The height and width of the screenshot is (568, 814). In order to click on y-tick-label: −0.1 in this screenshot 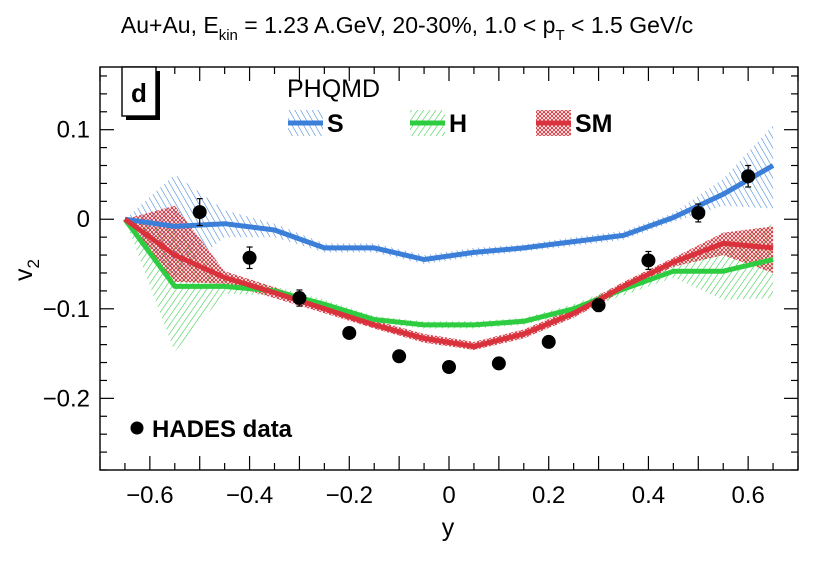, I will do `click(66, 309)`.